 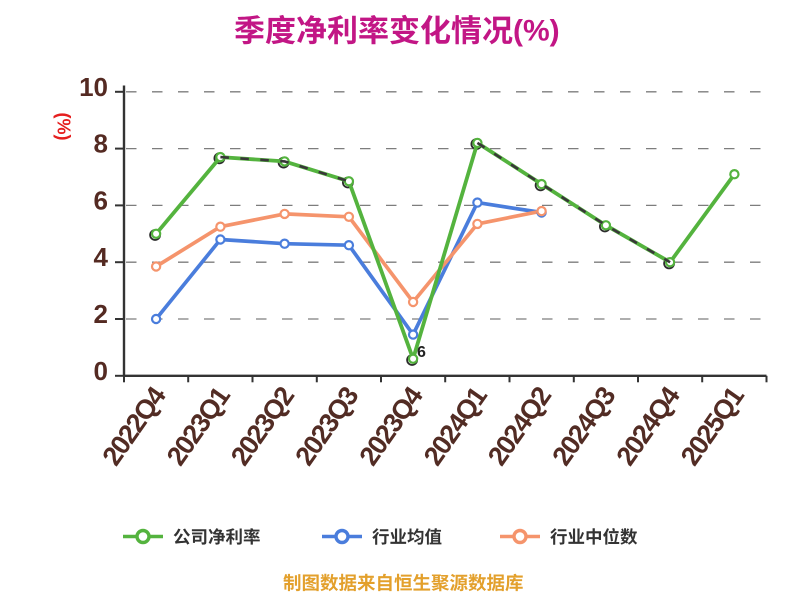 What do you see at coordinates (101, 257) in the screenshot?
I see `svg-text: 4` at bounding box center [101, 257].